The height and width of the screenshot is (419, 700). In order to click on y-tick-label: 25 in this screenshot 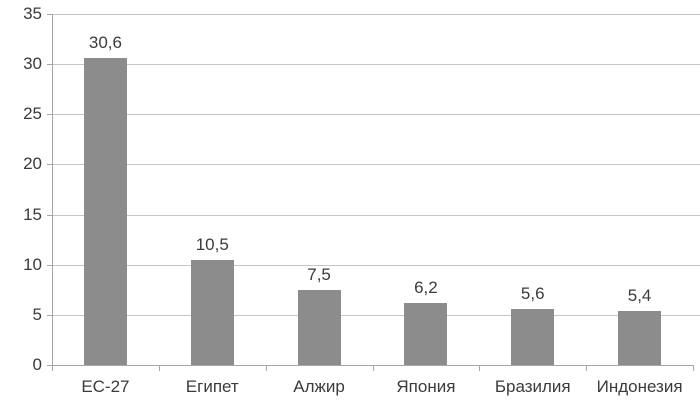, I will do `click(32, 114)`.